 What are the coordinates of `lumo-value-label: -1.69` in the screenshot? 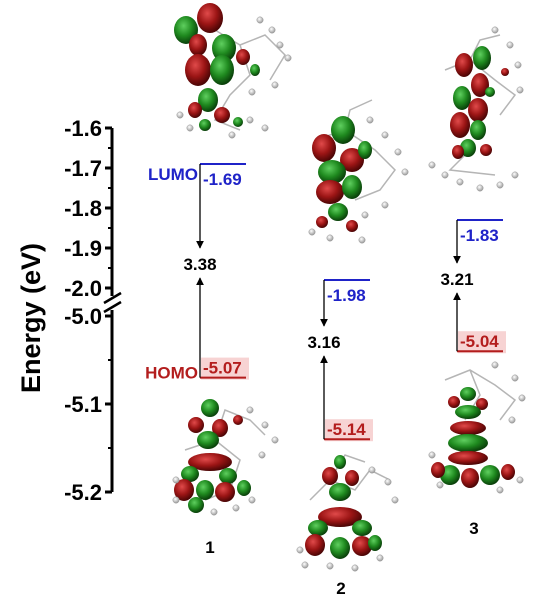 It's located at (222, 179).